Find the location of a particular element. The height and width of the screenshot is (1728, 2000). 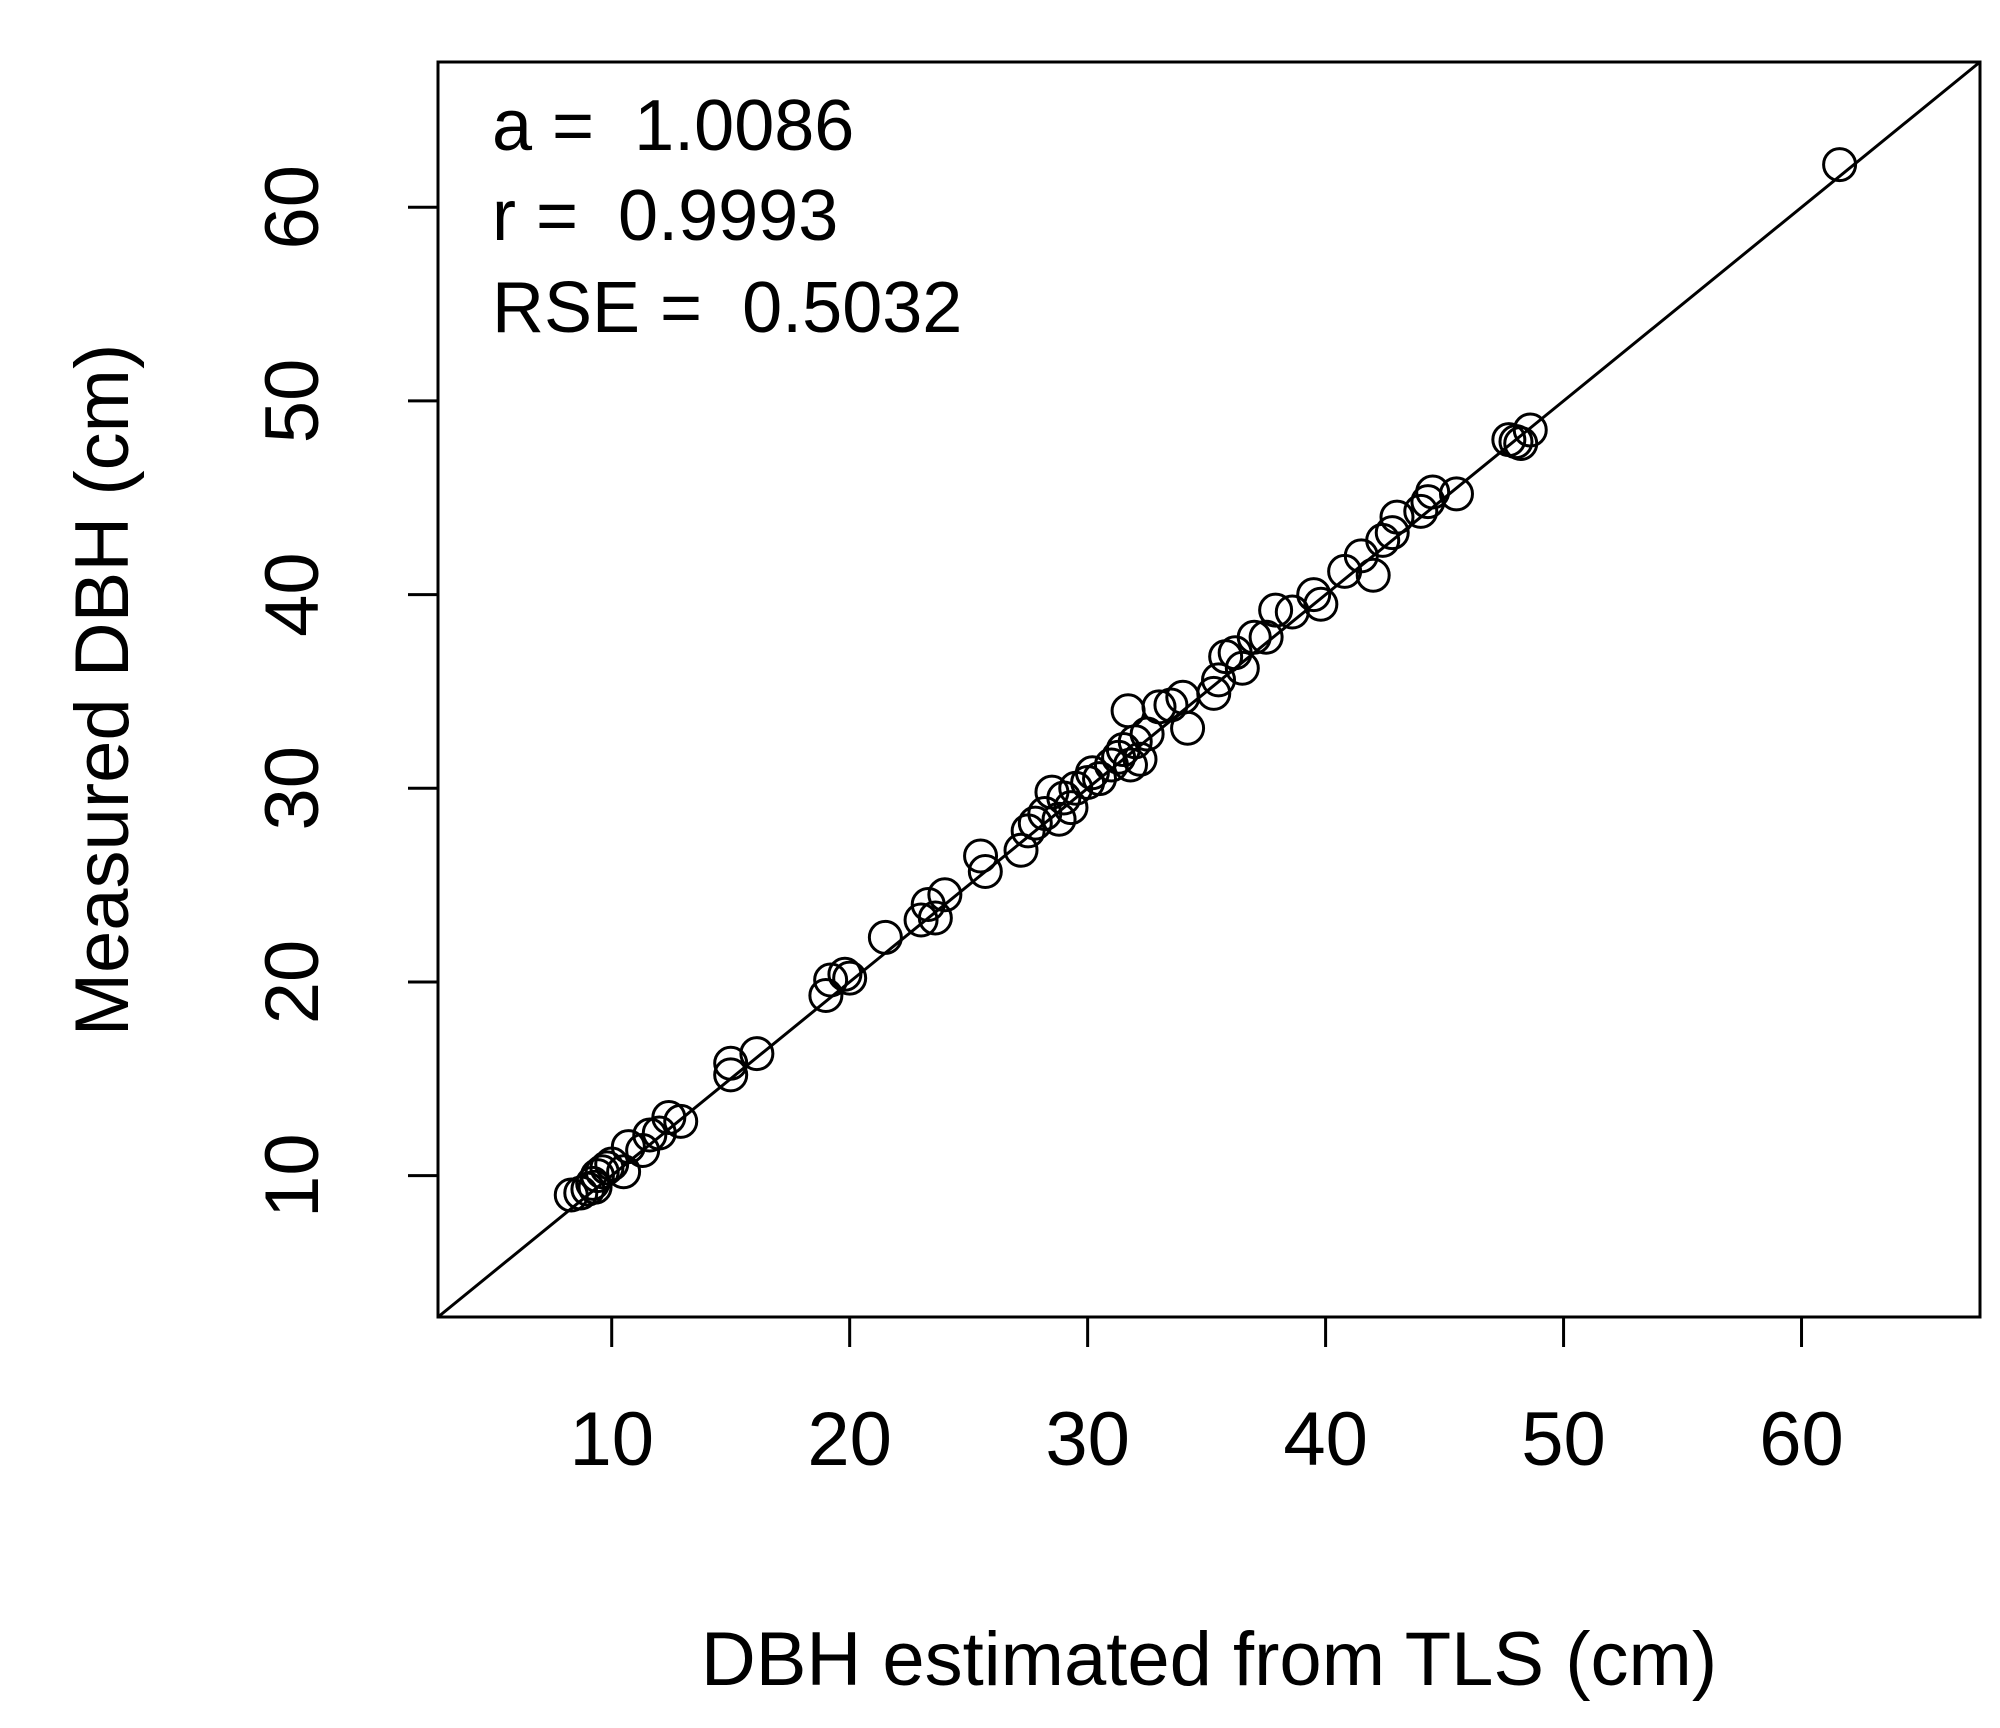

x-tick-label: 50 is located at coordinates (1563, 1439).